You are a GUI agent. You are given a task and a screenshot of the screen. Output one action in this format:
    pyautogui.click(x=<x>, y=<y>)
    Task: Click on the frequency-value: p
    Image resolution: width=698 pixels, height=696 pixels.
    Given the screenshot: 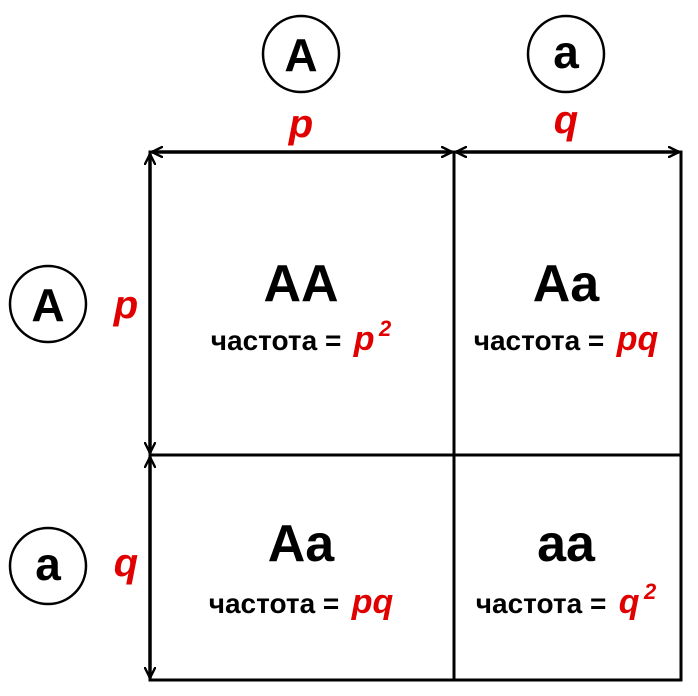 What is the action you would take?
    pyautogui.click(x=364, y=339)
    